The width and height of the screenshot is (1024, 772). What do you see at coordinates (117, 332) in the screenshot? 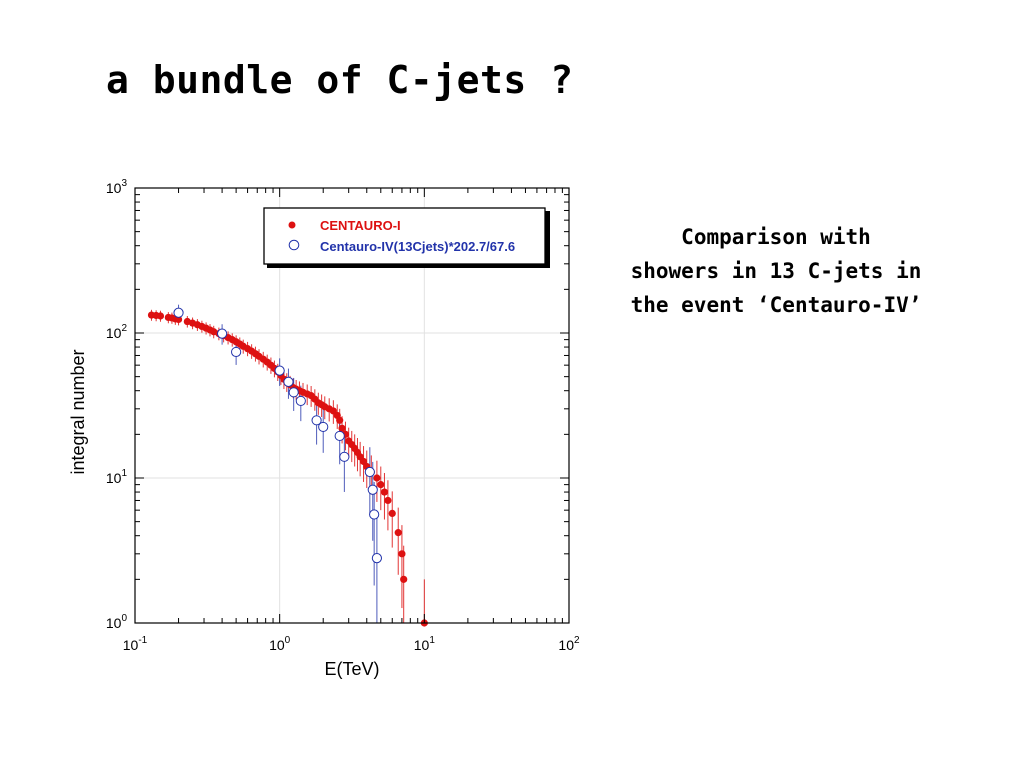
I see `y-tick-label: 10²` at bounding box center [117, 332].